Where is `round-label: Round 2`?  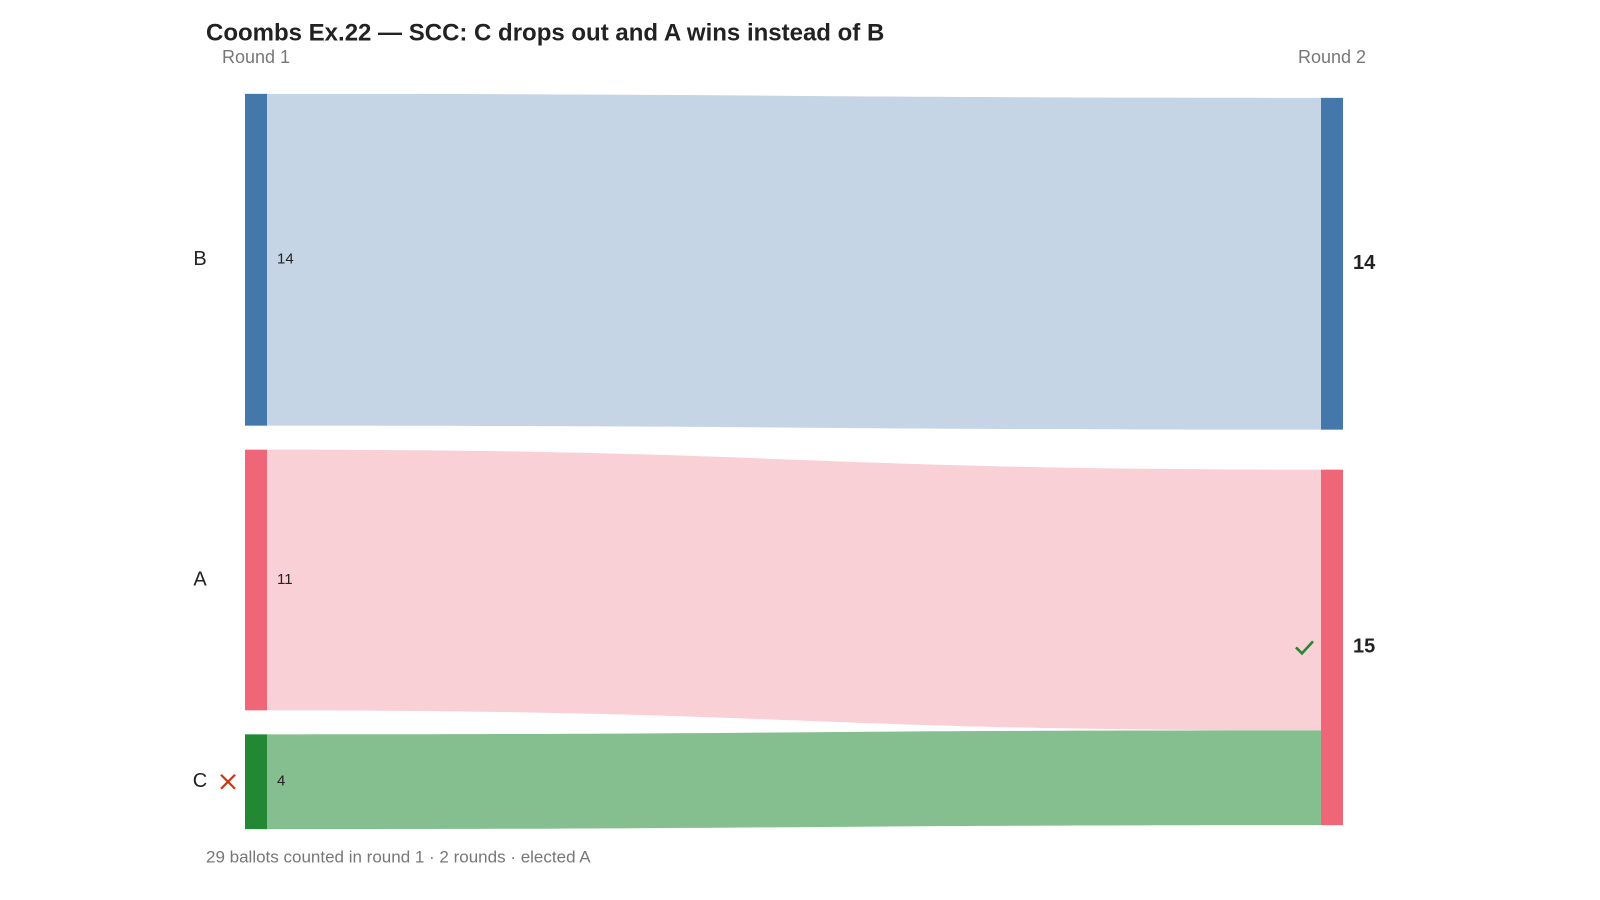 round-label: Round 2 is located at coordinates (1332, 57).